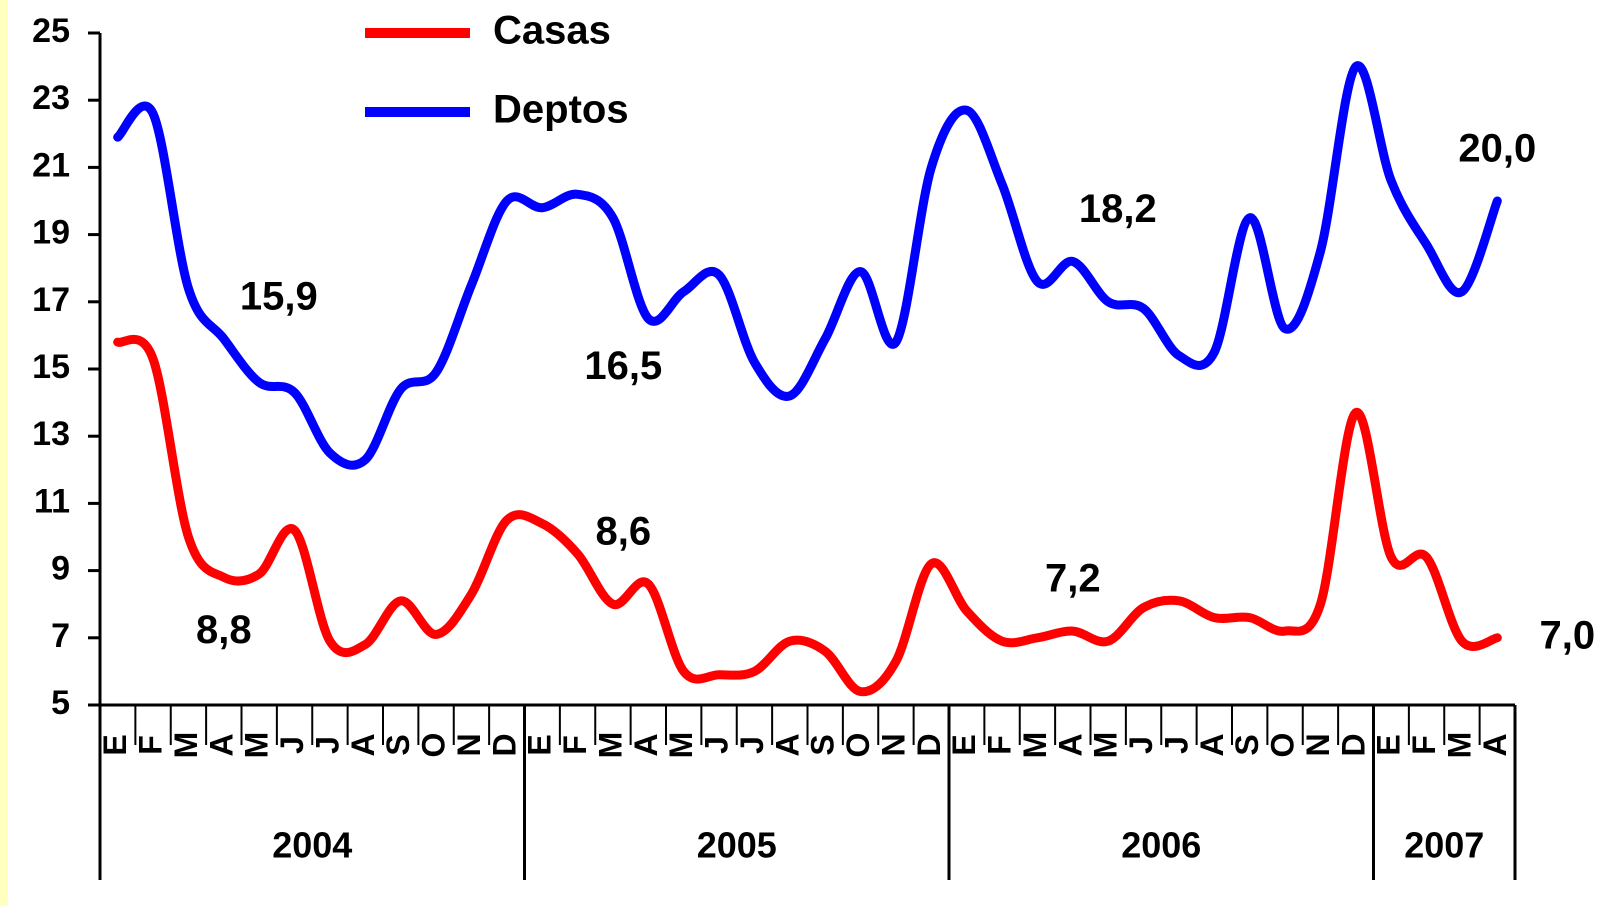 This screenshot has height=906, width=1621. I want to click on year-label: 2006, so click(1161, 845).